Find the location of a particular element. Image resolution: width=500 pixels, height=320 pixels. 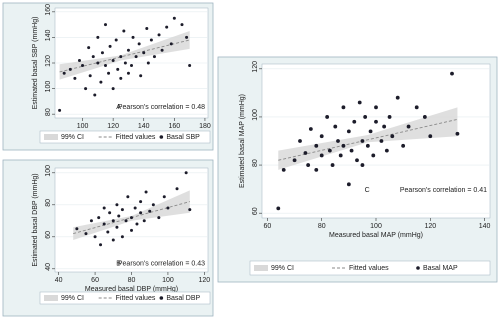

x-tick-label: 100 is located at coordinates (376, 226).